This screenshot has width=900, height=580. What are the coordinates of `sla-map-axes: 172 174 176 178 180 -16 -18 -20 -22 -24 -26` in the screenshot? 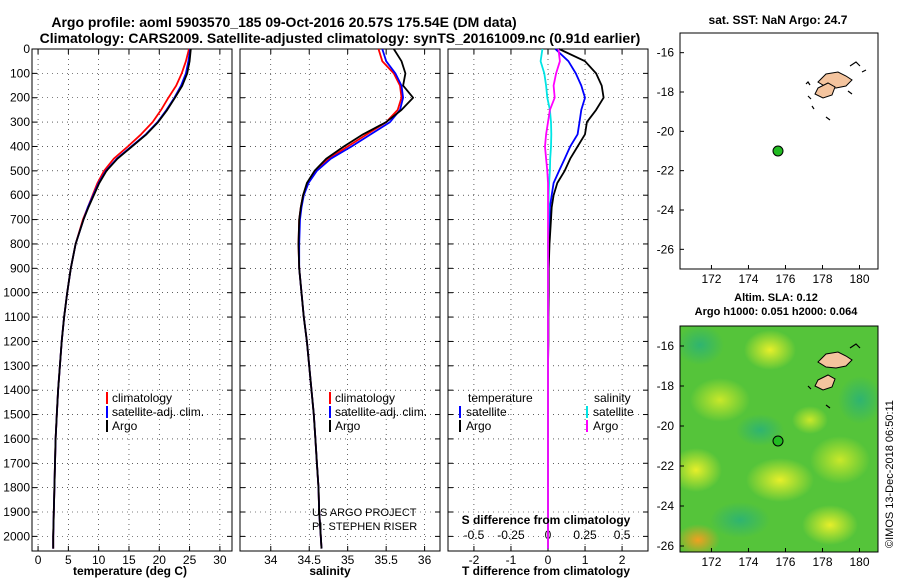 It's located at (763, 454).